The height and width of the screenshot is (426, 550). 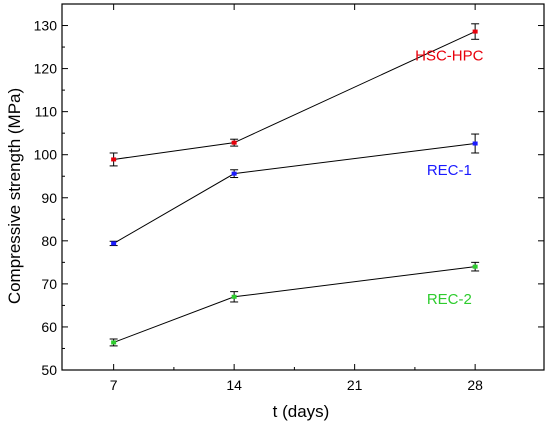 I want to click on y-tick-label: 50, so click(x=49, y=370).